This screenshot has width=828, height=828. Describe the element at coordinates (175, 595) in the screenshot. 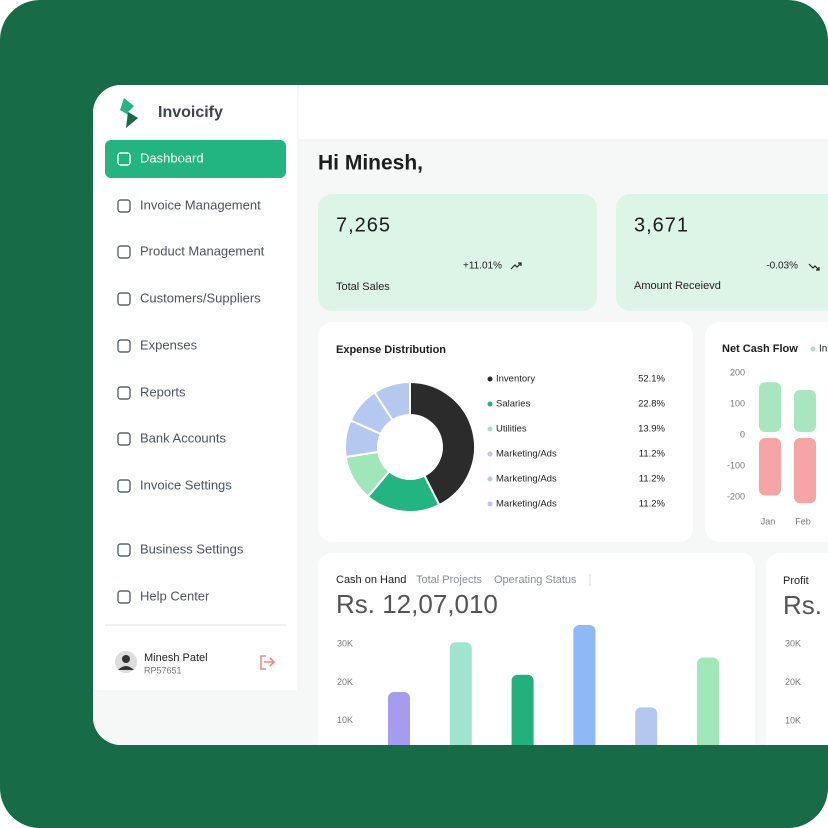

I see `nav-item: Help Center` at that location.